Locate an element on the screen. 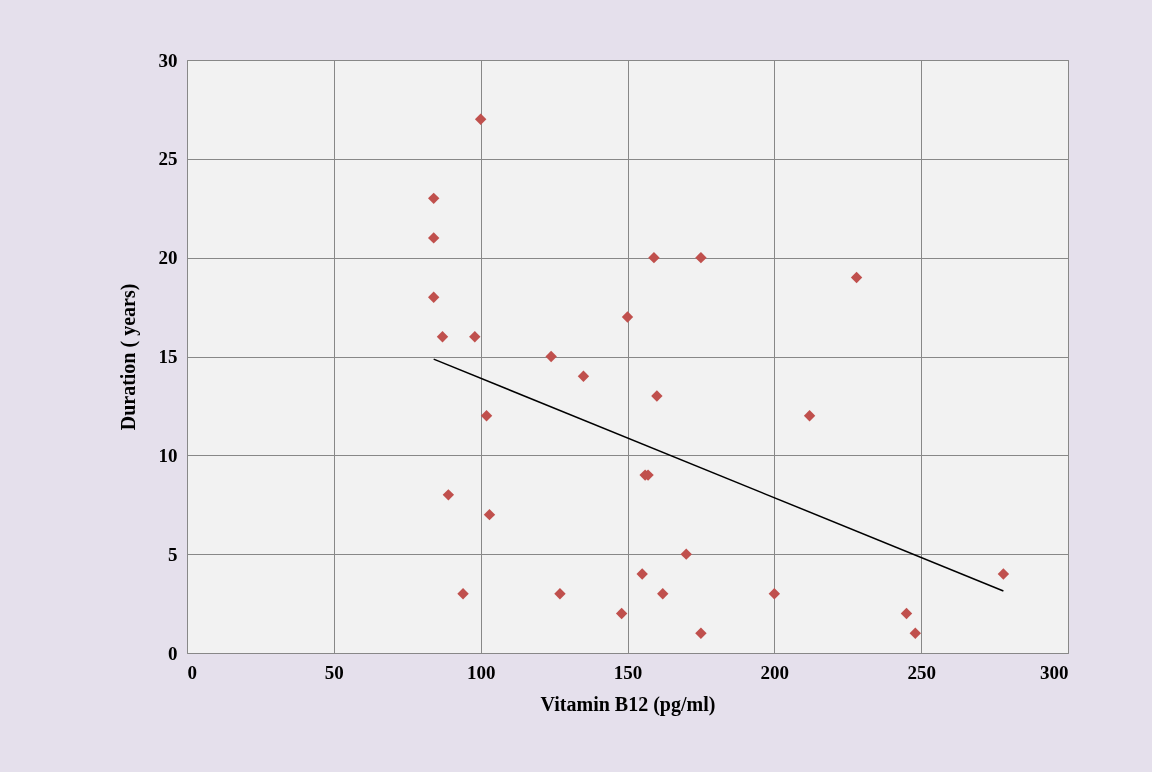 The image size is (1152, 772). x-axis-title: Vitamin B12 (pg/ml) is located at coordinates (628, 704).